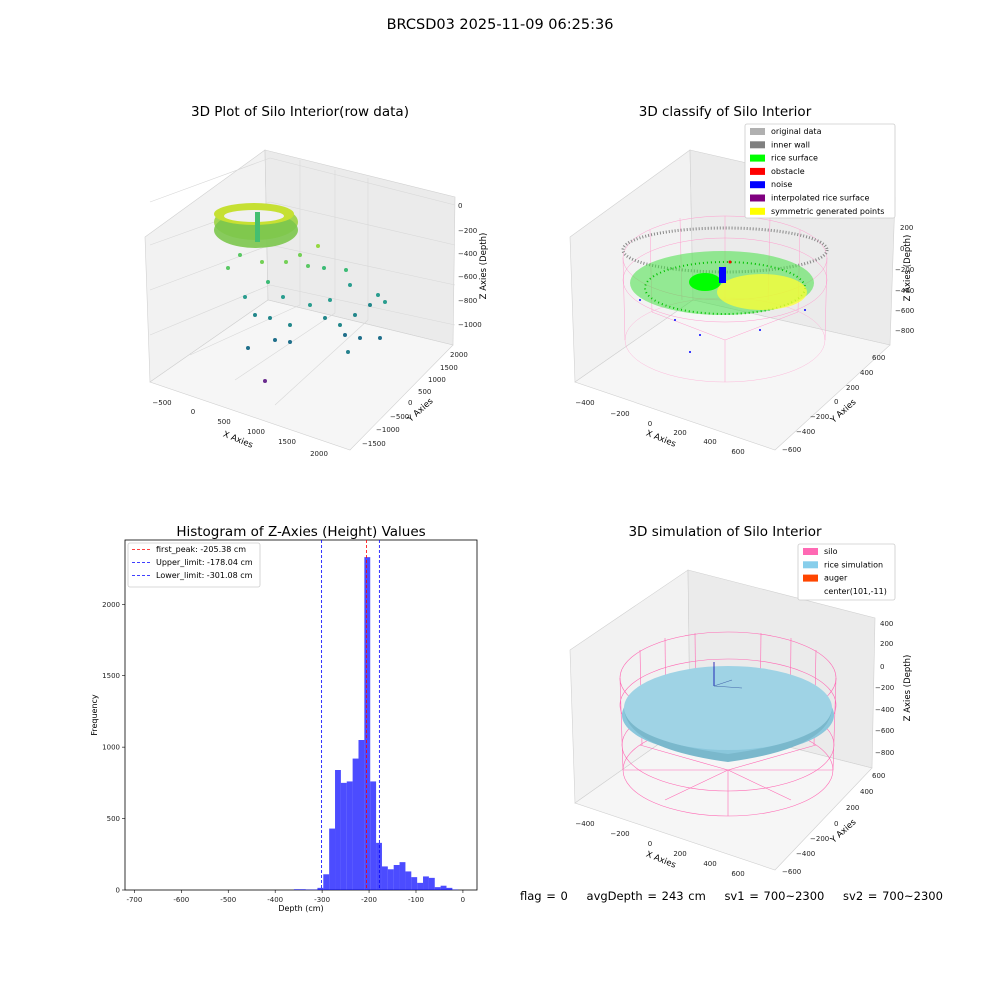  What do you see at coordinates (113, 819) in the screenshot?
I see `y-tick-label: 500` at bounding box center [113, 819].